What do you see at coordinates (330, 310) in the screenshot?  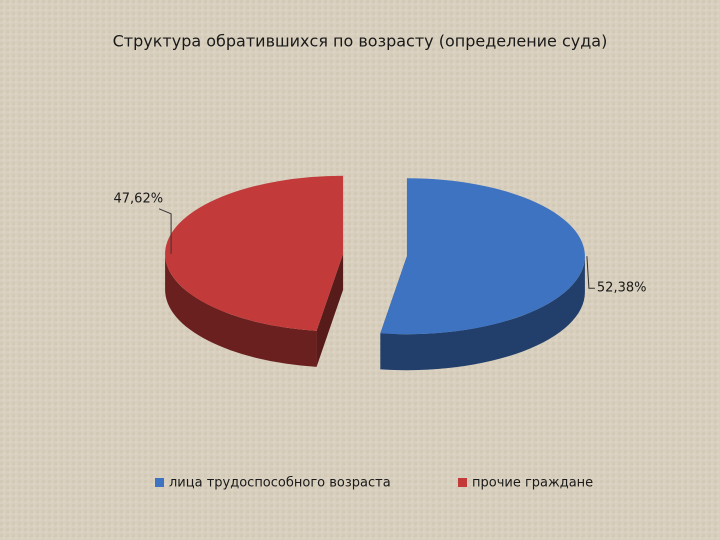 I see `slice-cut-face` at bounding box center [330, 310].